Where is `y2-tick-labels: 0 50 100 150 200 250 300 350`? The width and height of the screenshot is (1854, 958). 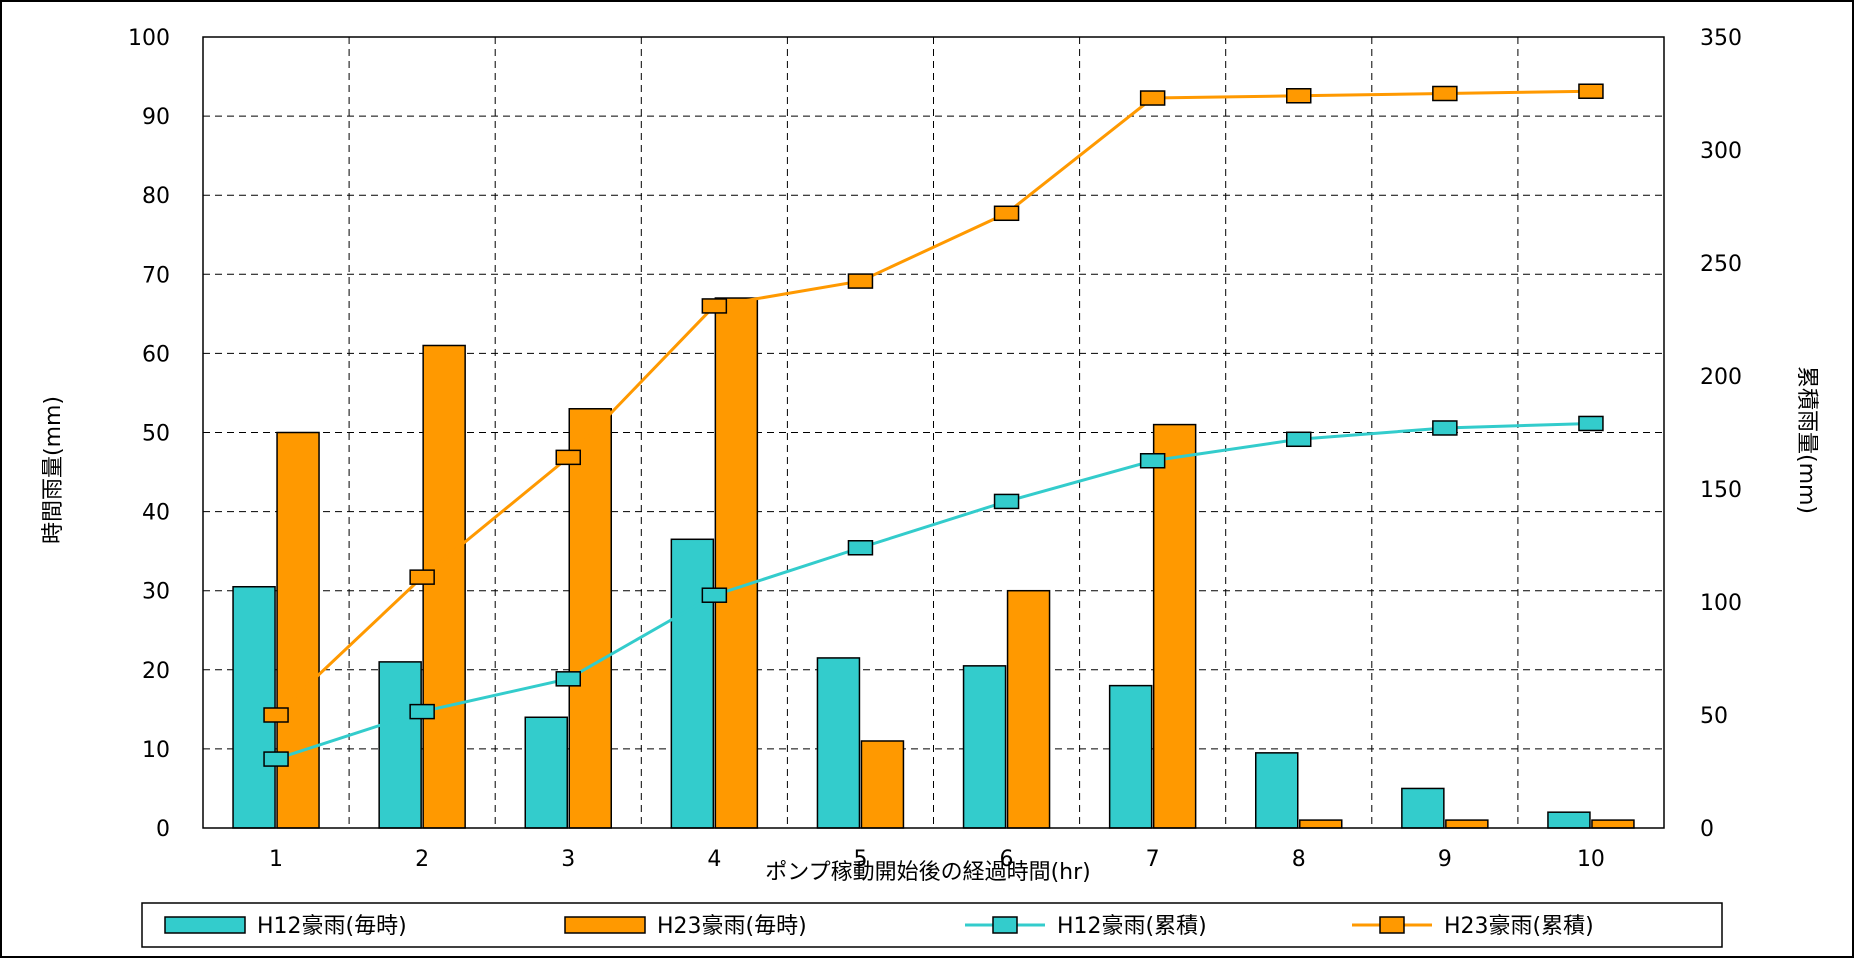
y2-tick-labels: 0 50 100 150 200 250 300 350 is located at coordinates (1721, 434).